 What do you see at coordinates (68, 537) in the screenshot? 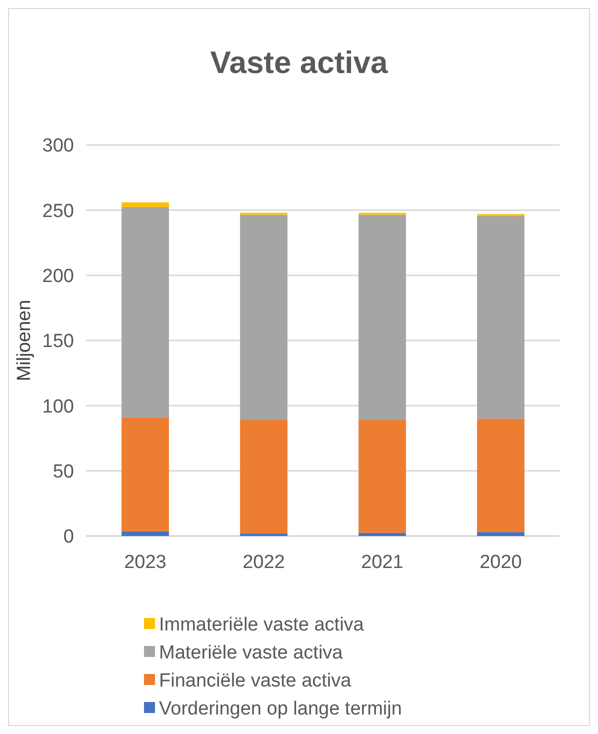
I see `y-tick-label: 0` at bounding box center [68, 537].